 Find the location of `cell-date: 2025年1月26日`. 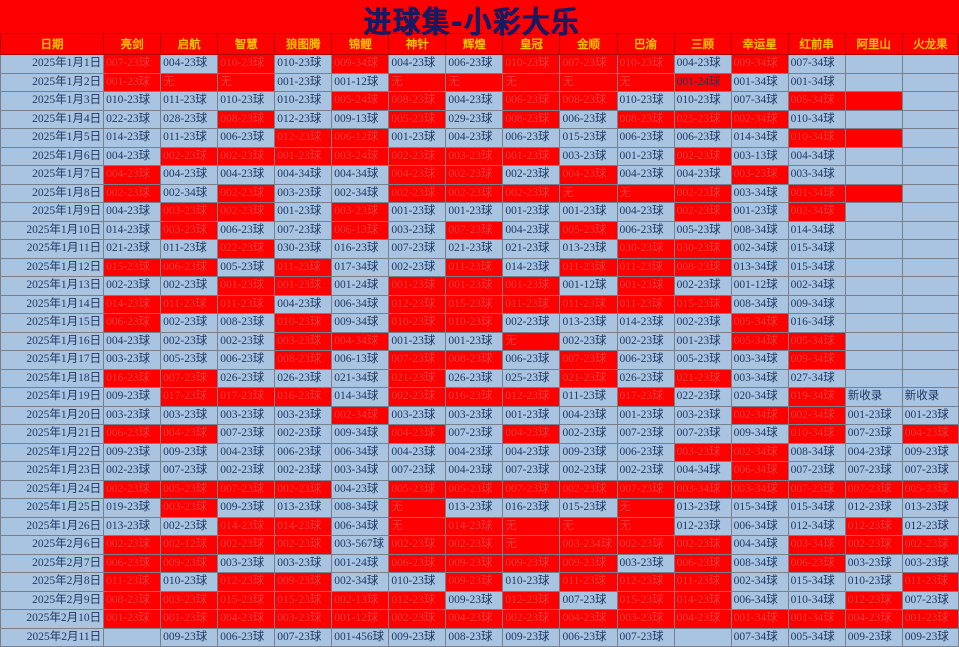

cell-date: 2025年1月26日 is located at coordinates (52, 526).